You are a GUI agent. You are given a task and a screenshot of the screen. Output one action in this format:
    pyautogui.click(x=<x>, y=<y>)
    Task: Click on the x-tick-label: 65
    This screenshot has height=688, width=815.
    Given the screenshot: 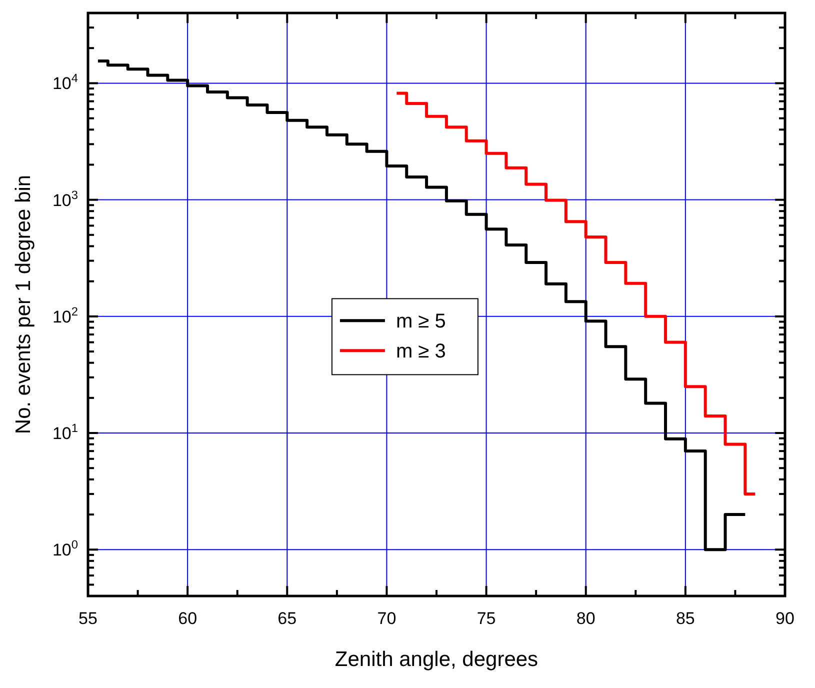 What is the action you would take?
    pyautogui.click(x=287, y=618)
    